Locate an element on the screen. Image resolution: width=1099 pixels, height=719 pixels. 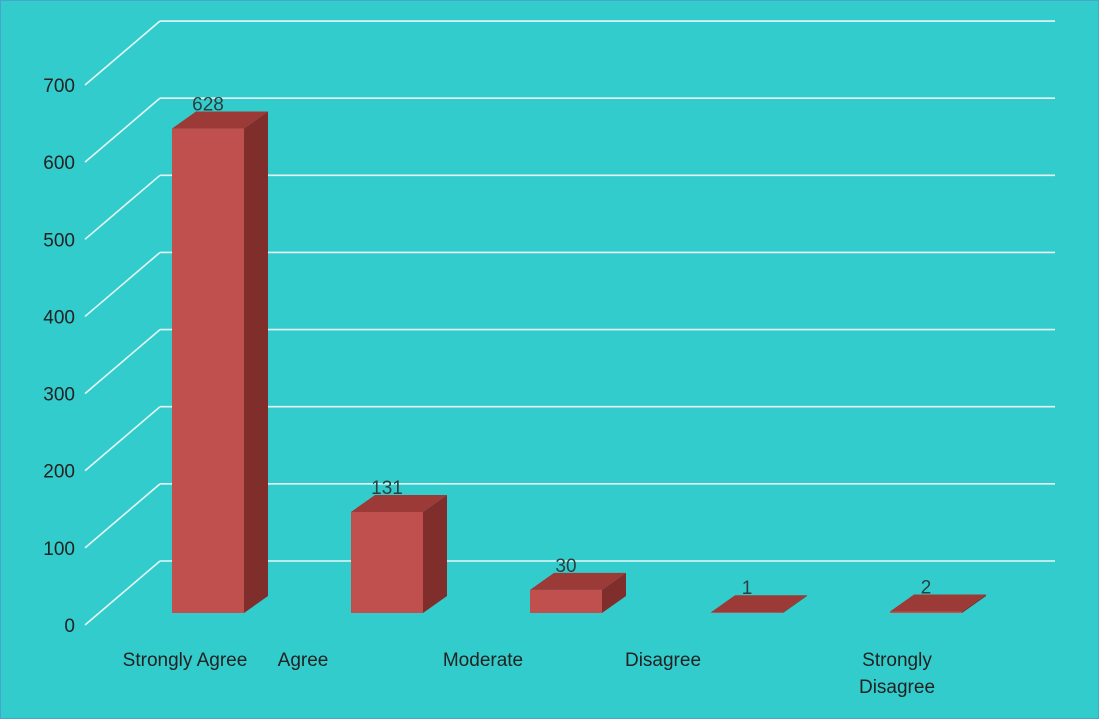
y-tick-label: 300 is located at coordinates (59, 395).